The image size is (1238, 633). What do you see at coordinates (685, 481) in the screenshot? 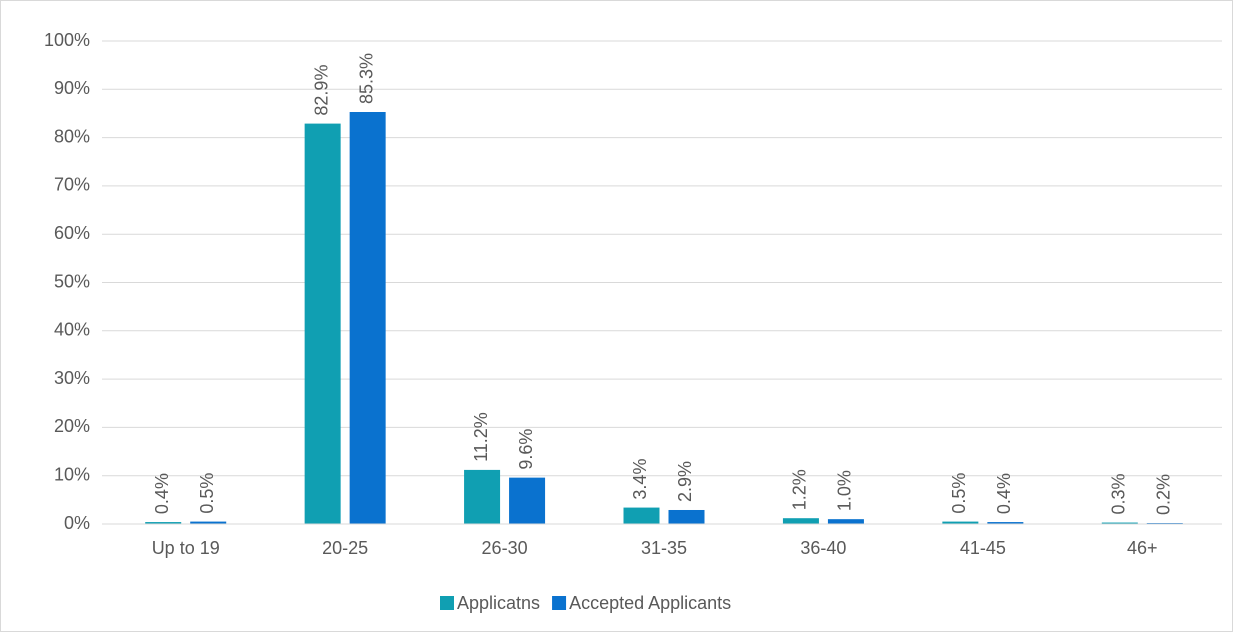
I see `data-label: 2.9%` at bounding box center [685, 481].